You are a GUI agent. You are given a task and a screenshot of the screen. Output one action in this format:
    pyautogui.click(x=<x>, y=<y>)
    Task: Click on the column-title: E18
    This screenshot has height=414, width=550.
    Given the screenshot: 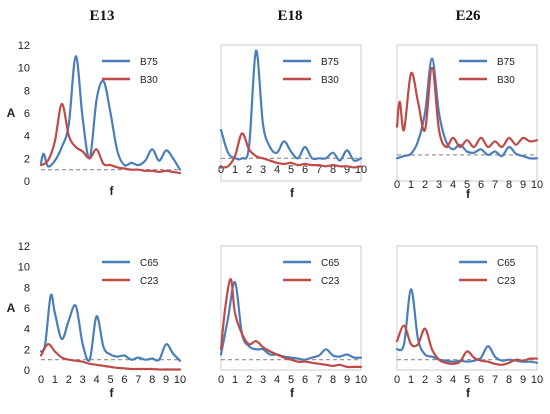 What is the action you would take?
    pyautogui.click(x=289, y=16)
    